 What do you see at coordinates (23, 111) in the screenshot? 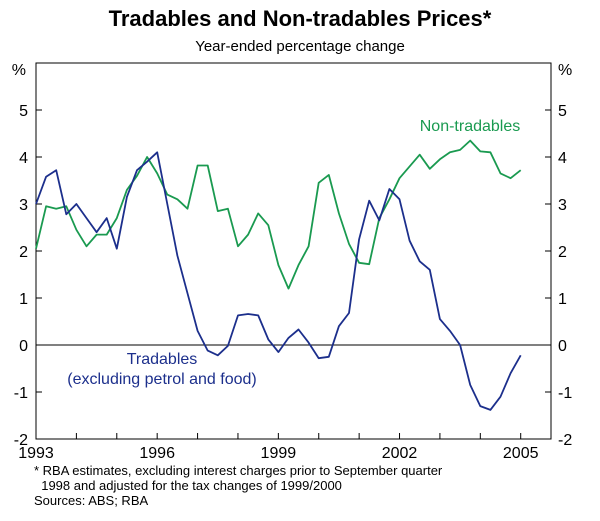
I see `y-tick-label-left: 5` at bounding box center [23, 111].